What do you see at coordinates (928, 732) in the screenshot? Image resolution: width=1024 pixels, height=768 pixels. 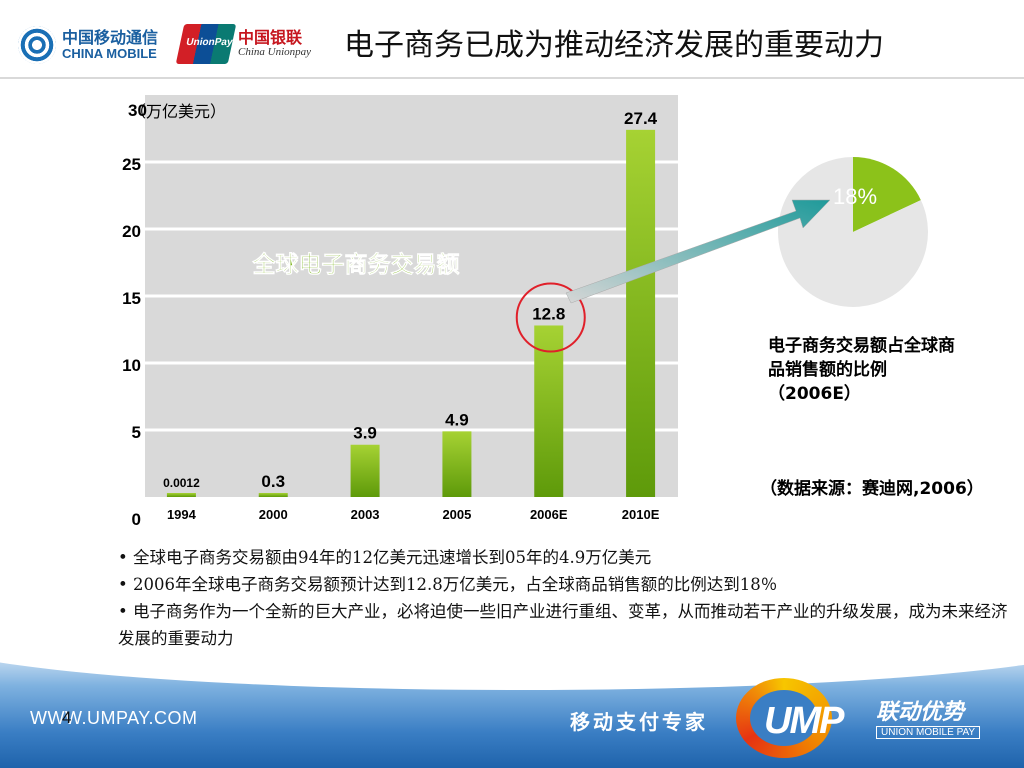 I see `ump-logo-name-en: UNION MOBILE PAY` at bounding box center [928, 732].